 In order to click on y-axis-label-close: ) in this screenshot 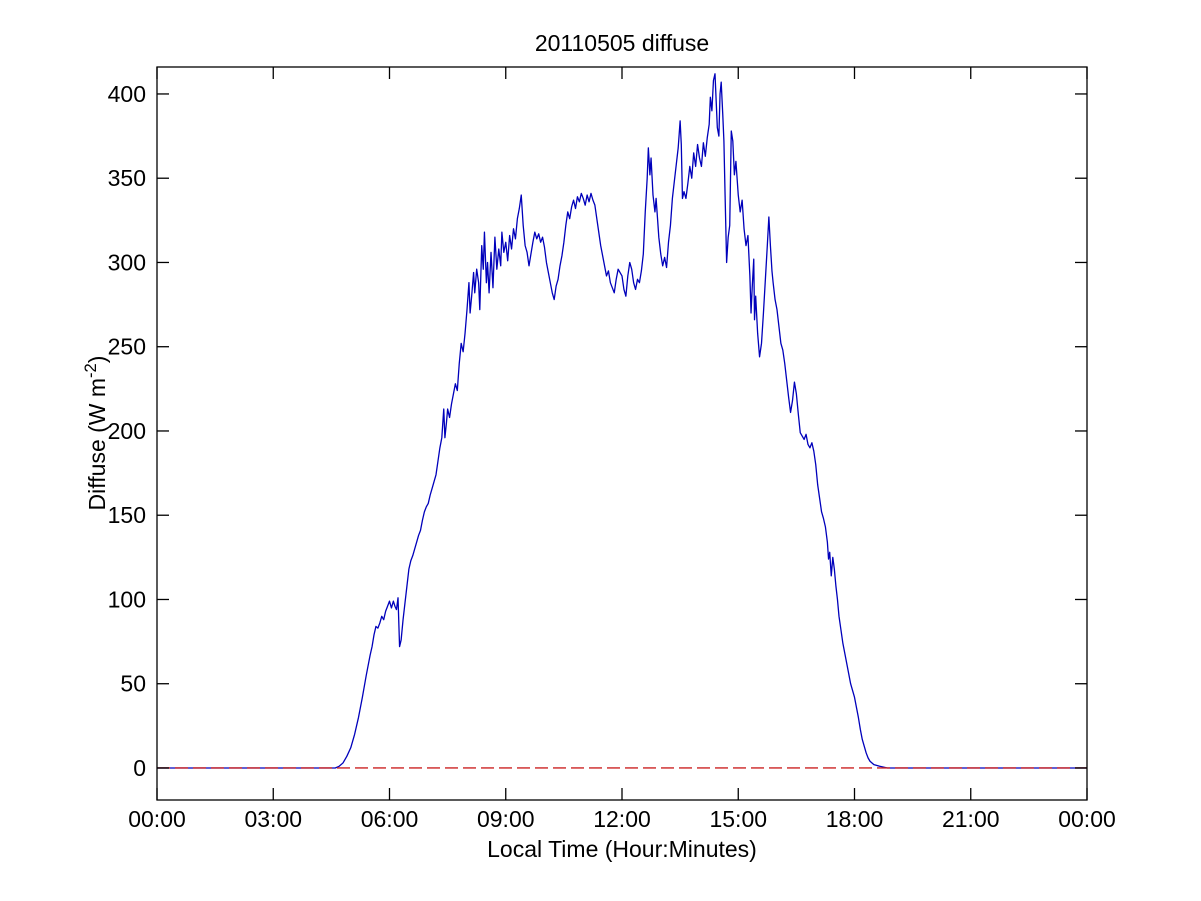, I will do `click(96, 359)`.